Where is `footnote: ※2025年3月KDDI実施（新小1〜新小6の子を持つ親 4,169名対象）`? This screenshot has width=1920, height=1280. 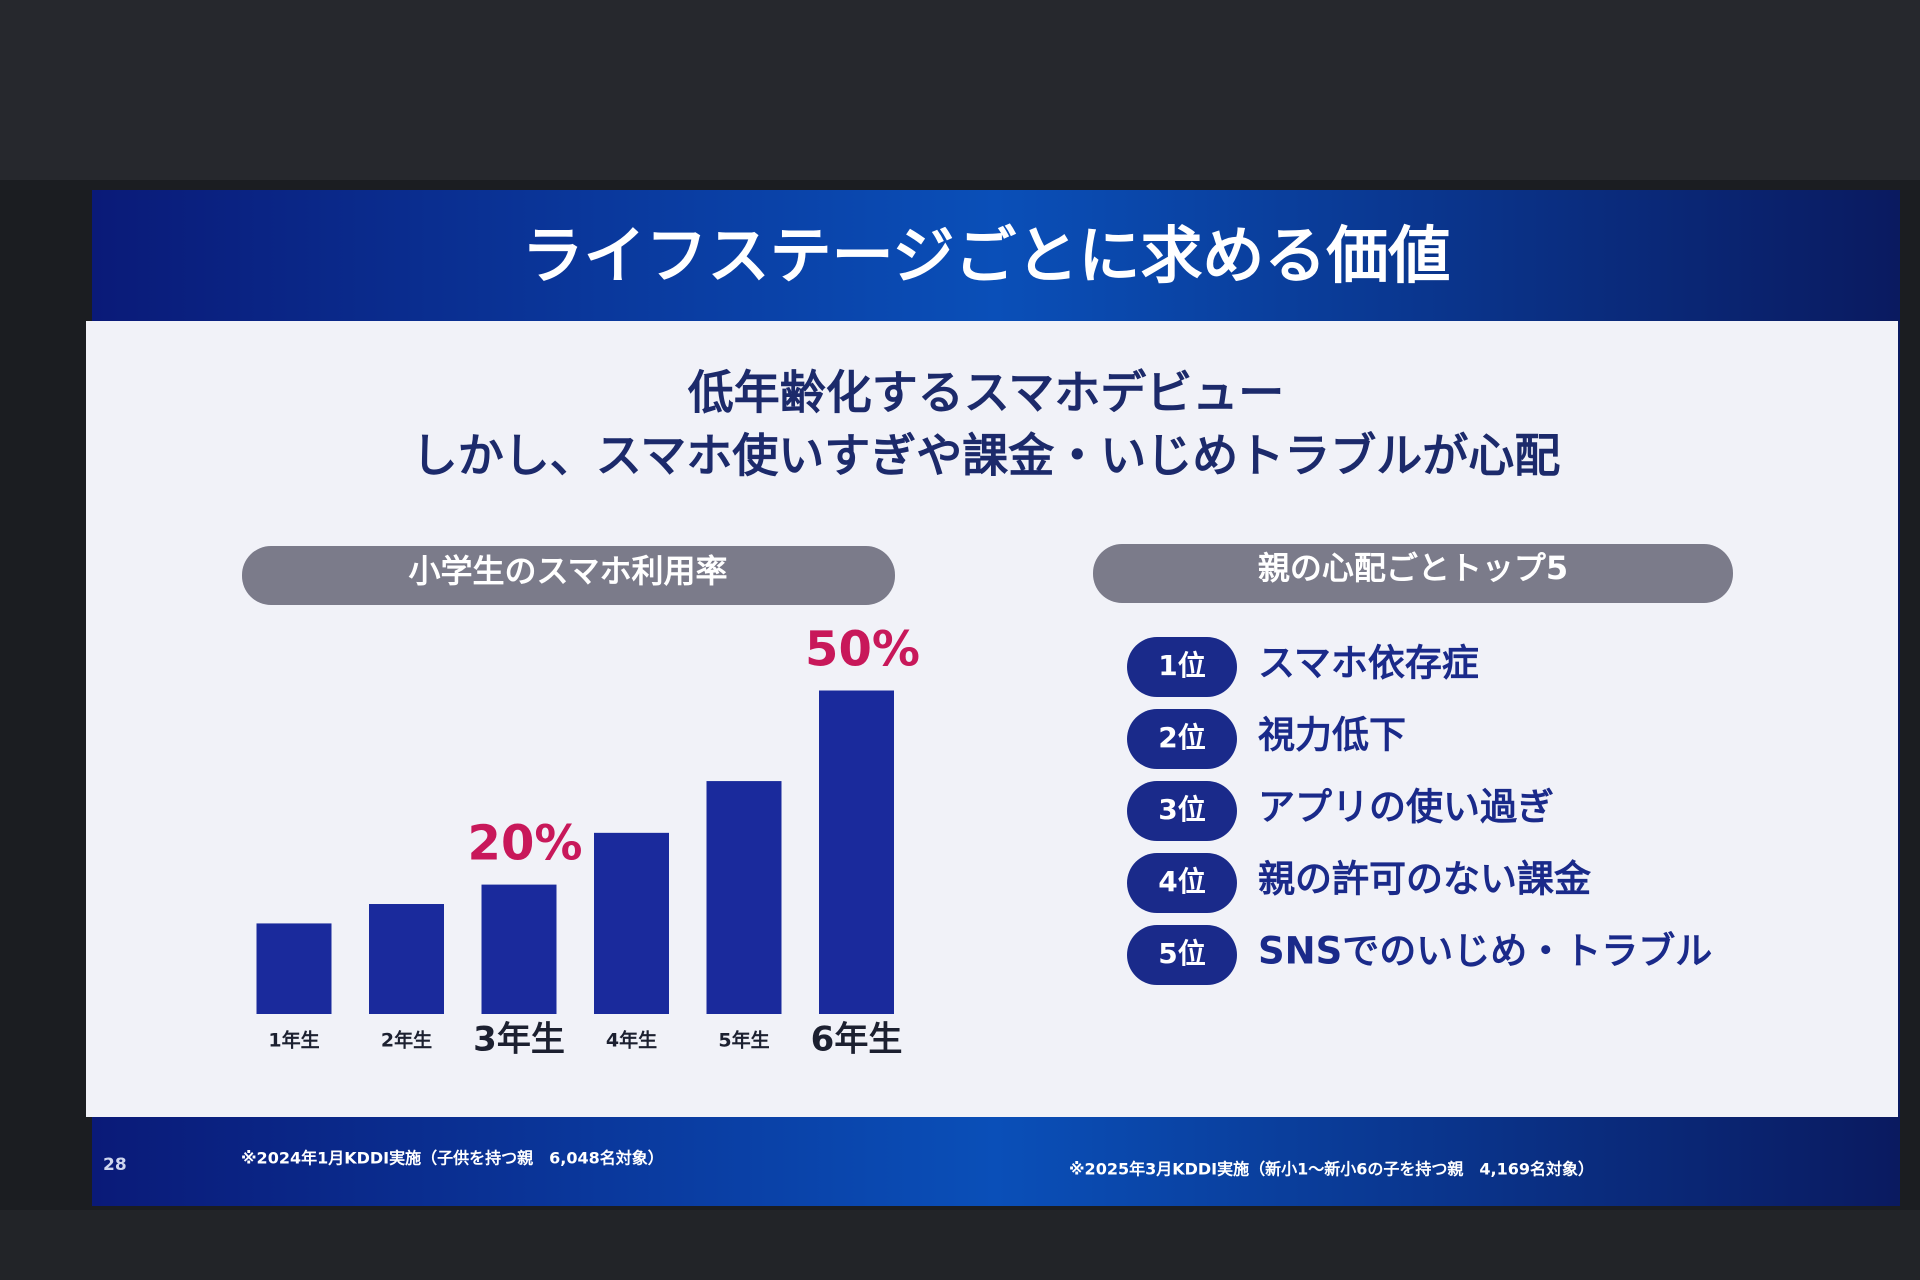 footnote: ※2025年3月KDDI実施（新小1〜新小6の子を持つ親 4,169名対象） is located at coordinates (1331, 1169).